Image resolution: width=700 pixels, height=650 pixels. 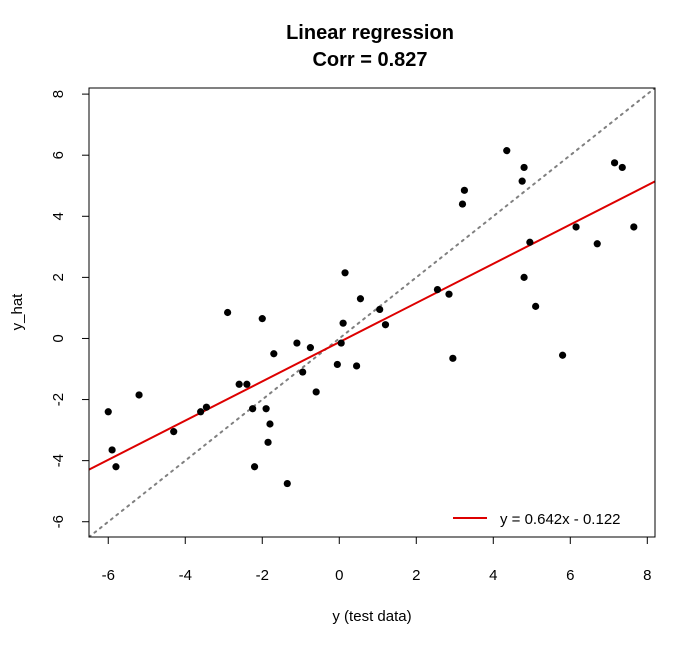 I want to click on x-tick-label-3: 0, so click(x=339, y=575).